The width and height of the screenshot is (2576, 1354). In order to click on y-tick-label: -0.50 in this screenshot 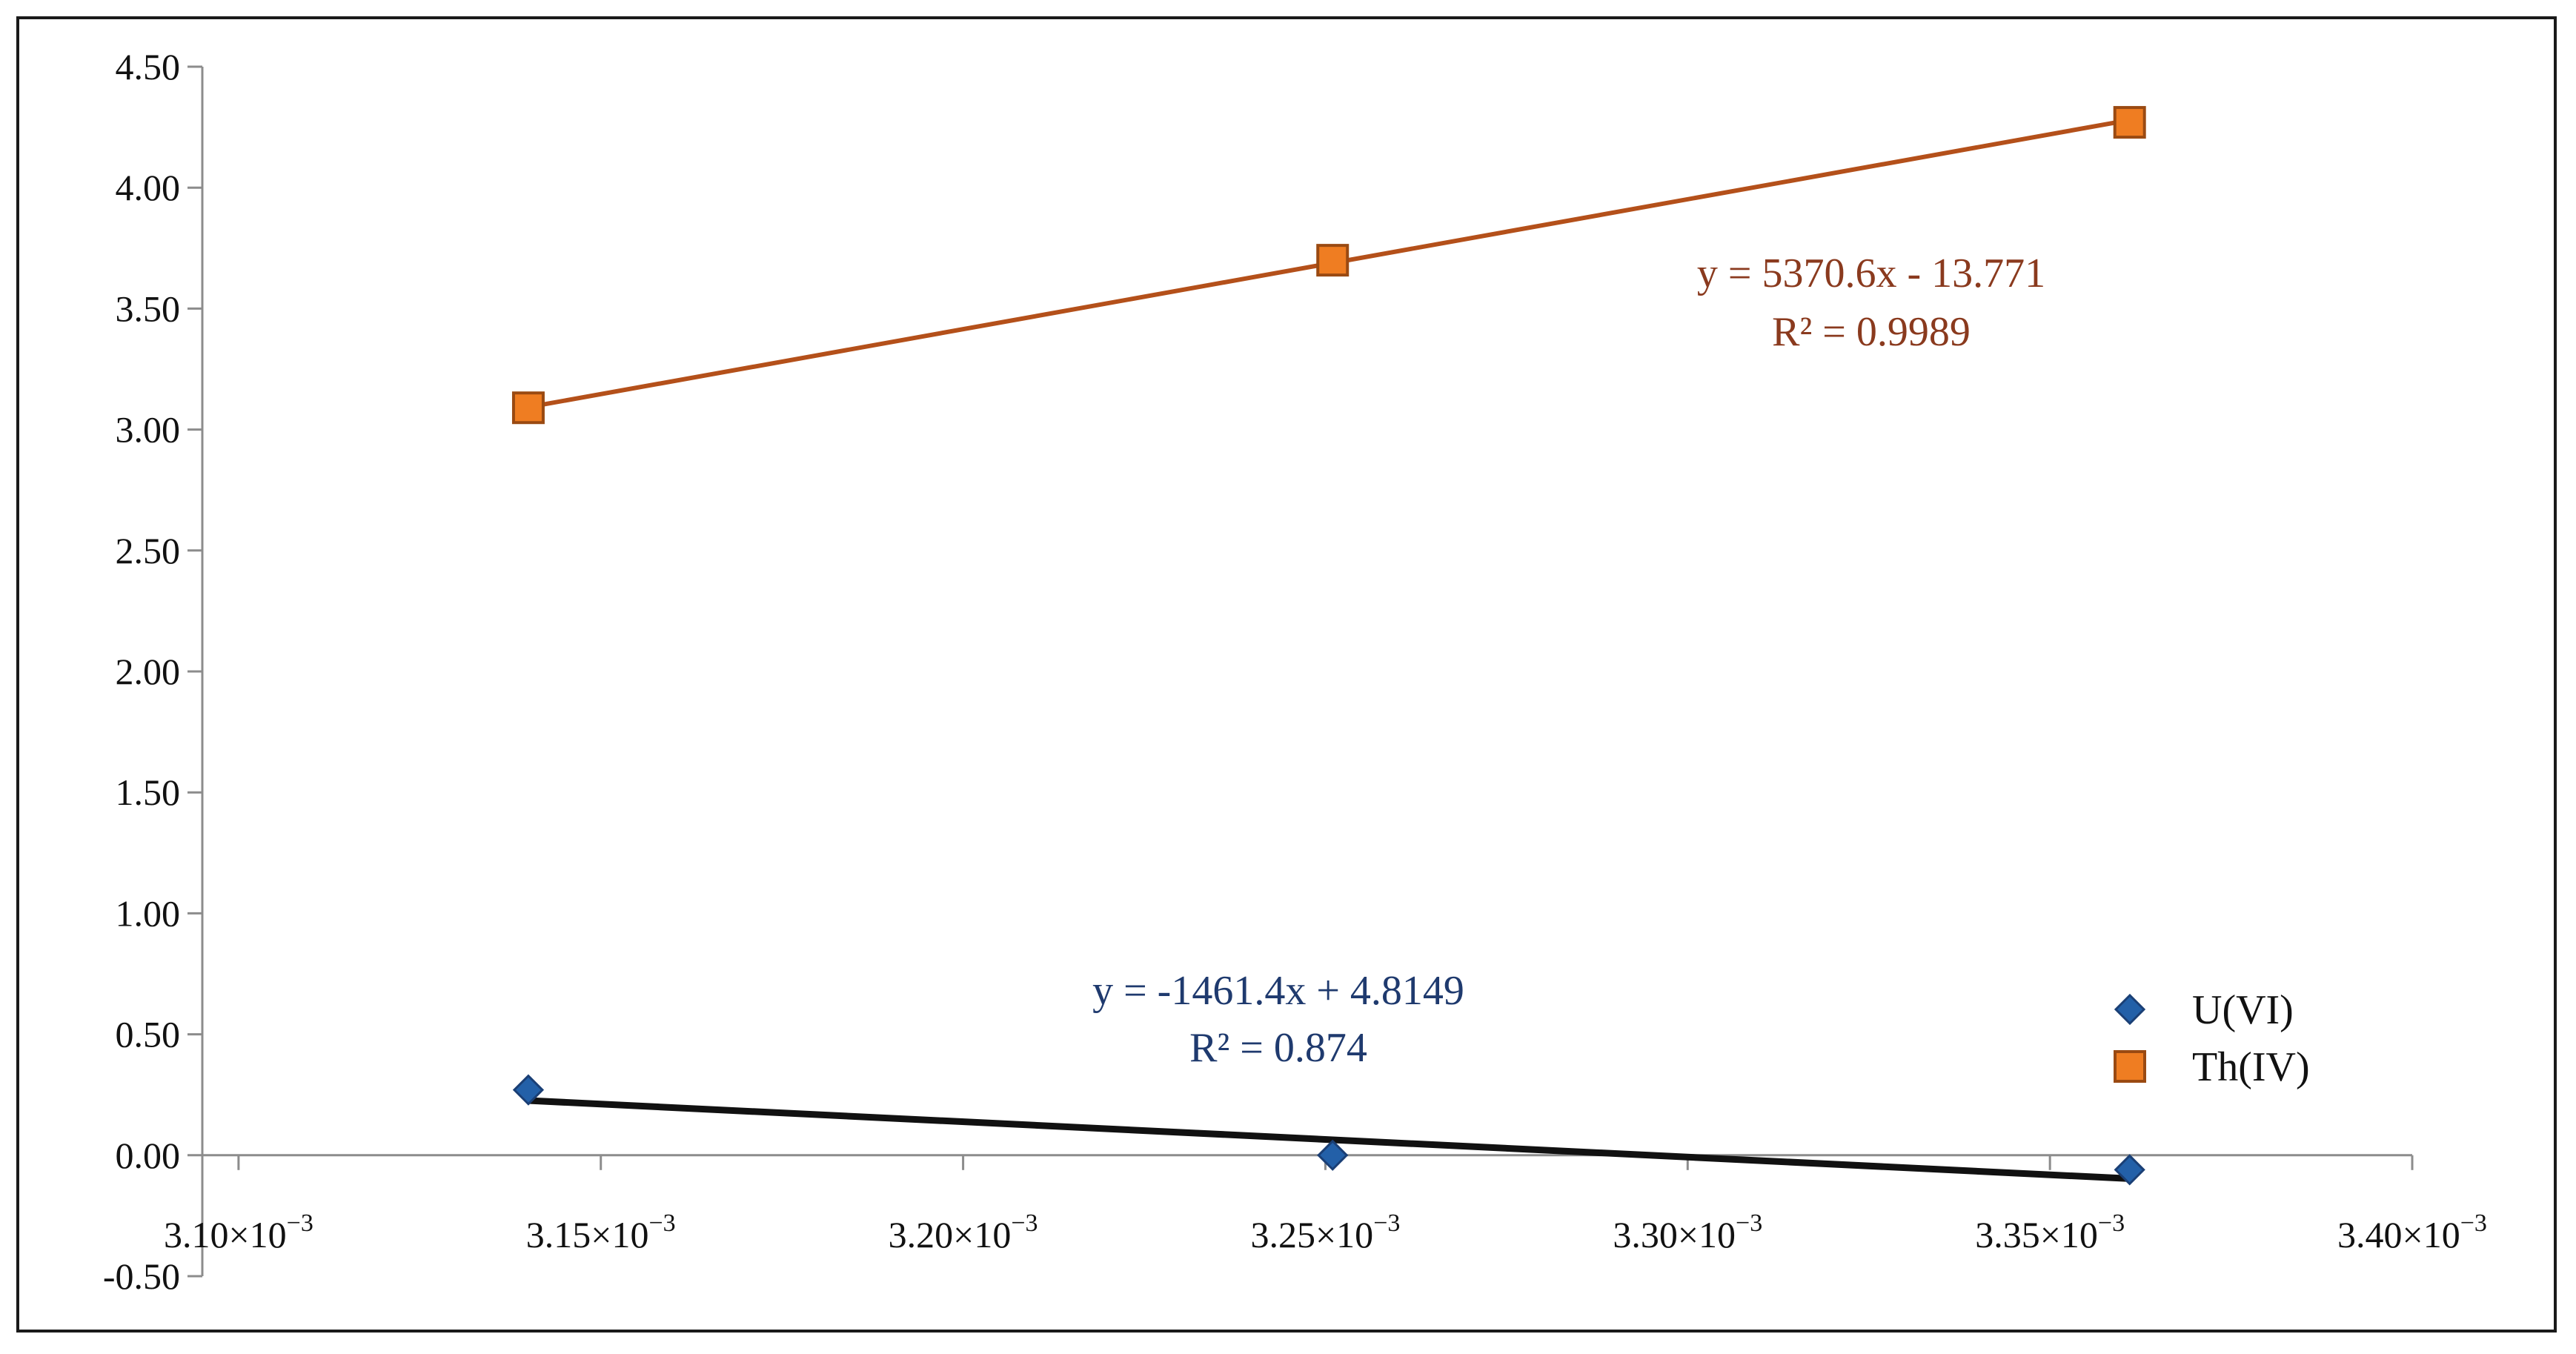, I will do `click(141, 1276)`.